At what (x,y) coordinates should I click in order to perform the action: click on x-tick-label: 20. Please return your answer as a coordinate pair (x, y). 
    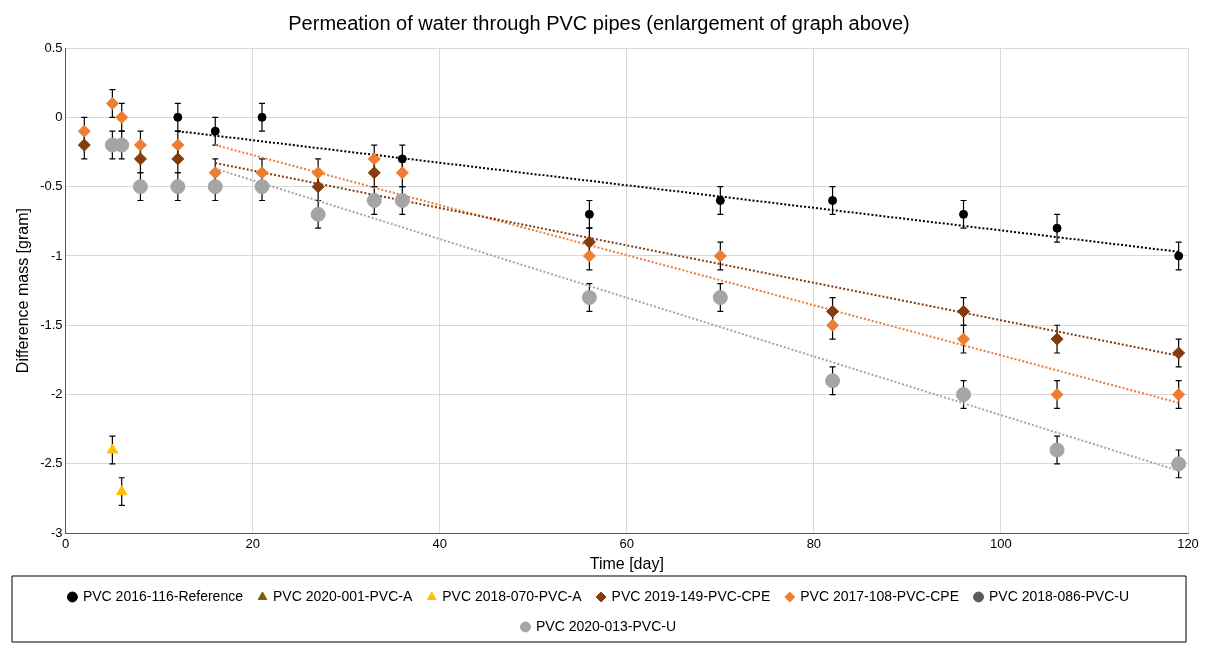
    Looking at the image, I should click on (252, 543).